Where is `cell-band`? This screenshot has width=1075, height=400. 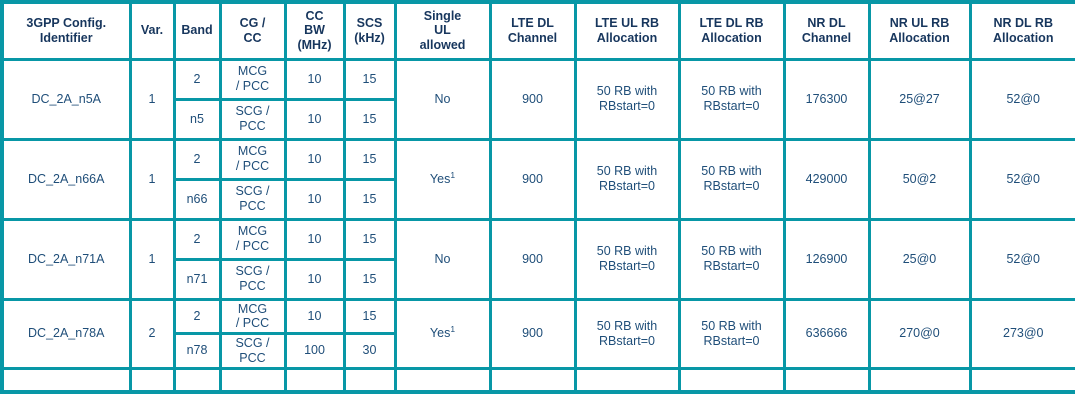
cell-band is located at coordinates (197, 380).